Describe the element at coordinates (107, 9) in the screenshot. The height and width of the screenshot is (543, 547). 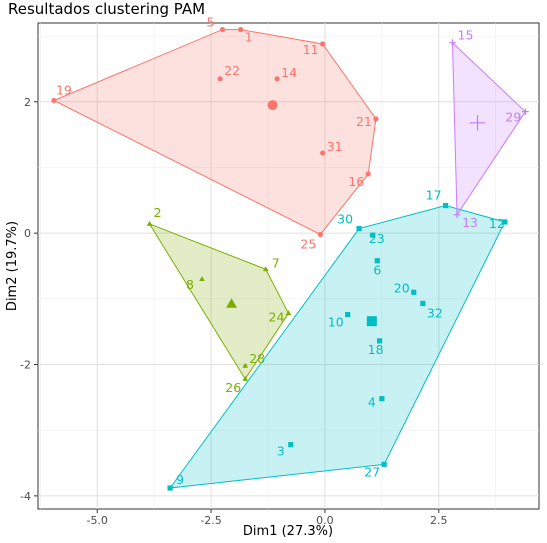
I see `chart-title: Resultados clustering PAM` at that location.